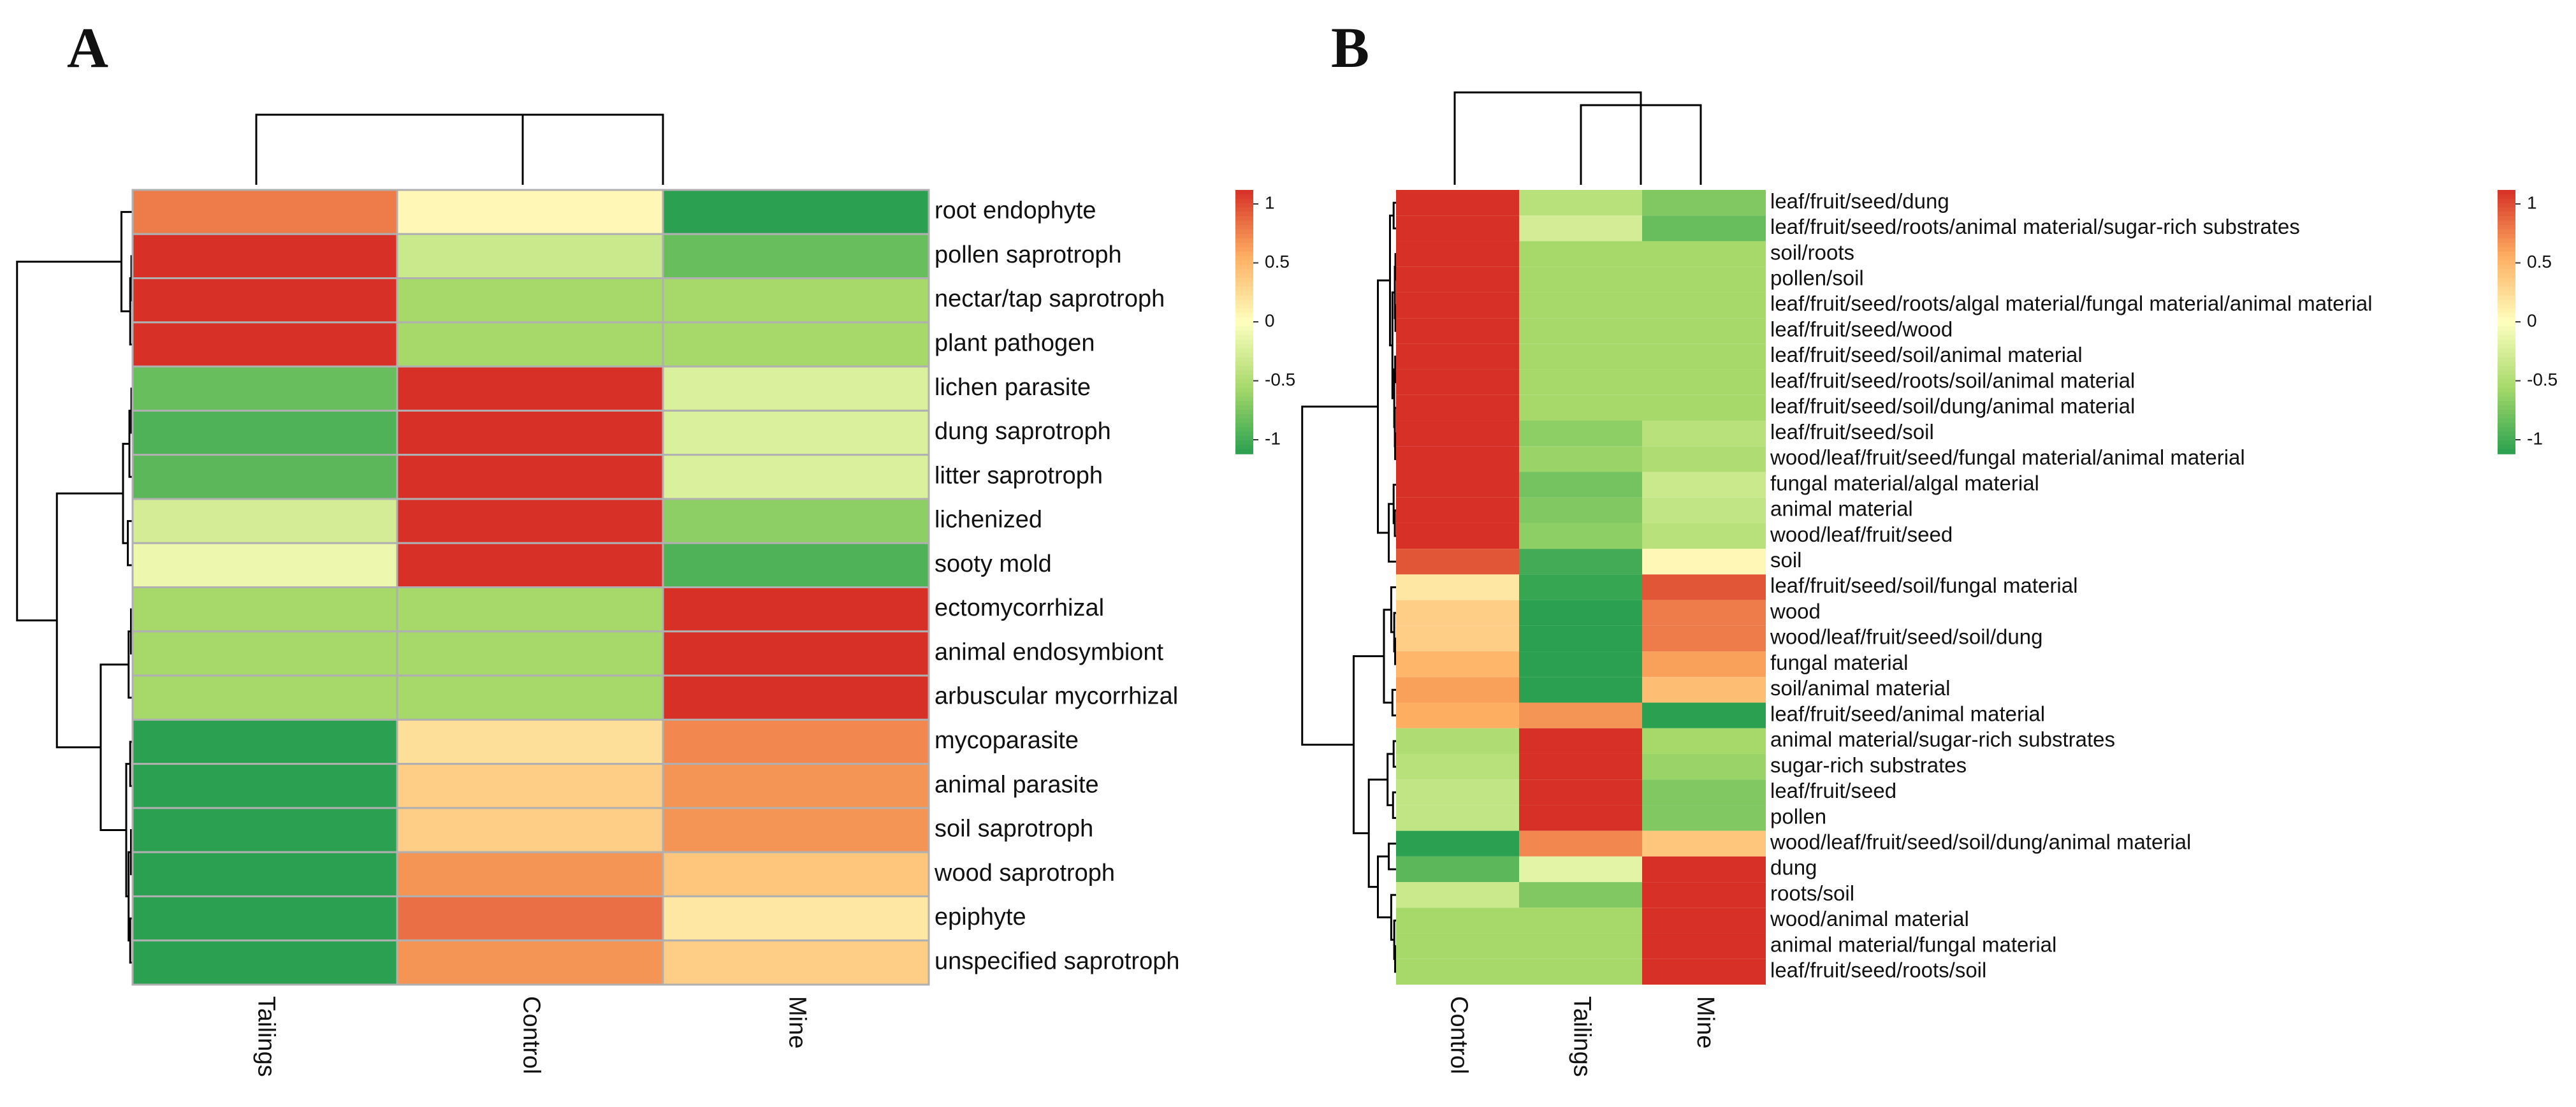 The height and width of the screenshot is (1107, 2576). Describe the element at coordinates (1852, 432) in the screenshot. I see `row-label: leaf/fruit/seed/soil` at that location.